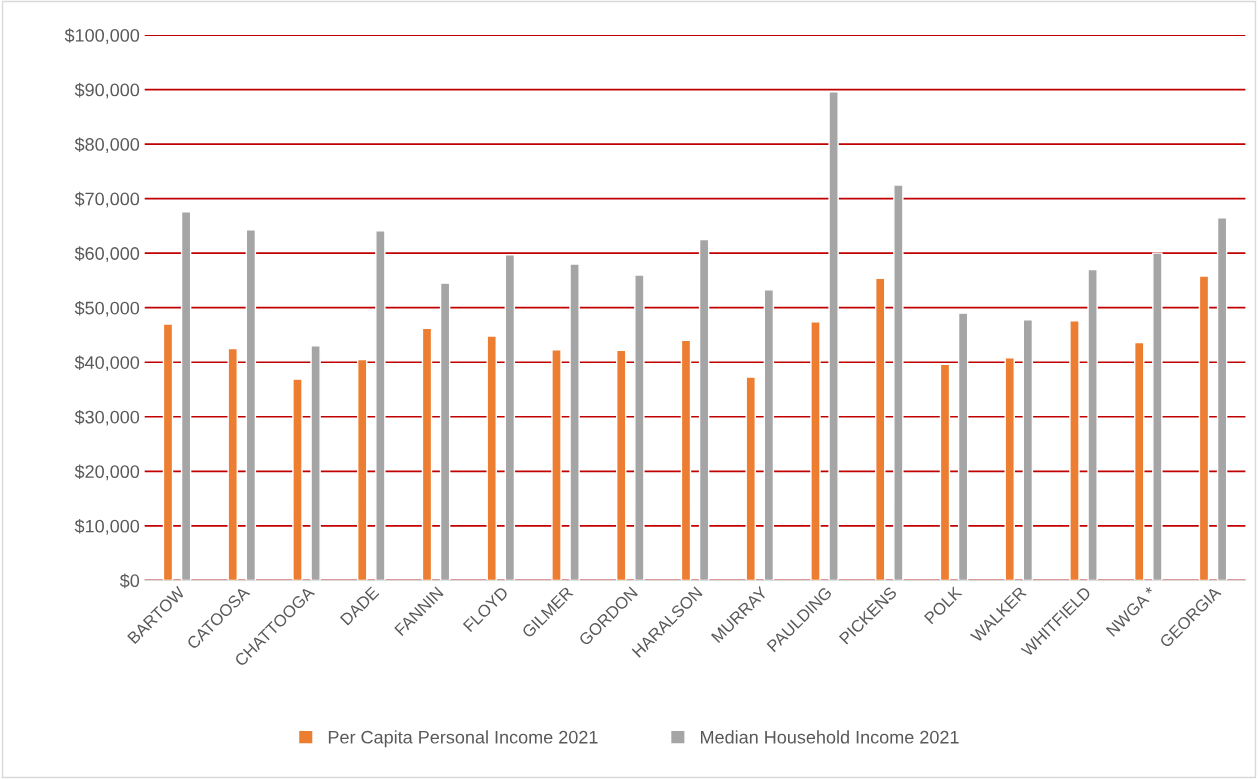 This screenshot has height=779, width=1258. I want to click on y-tick-label: $30,000, so click(107, 417).